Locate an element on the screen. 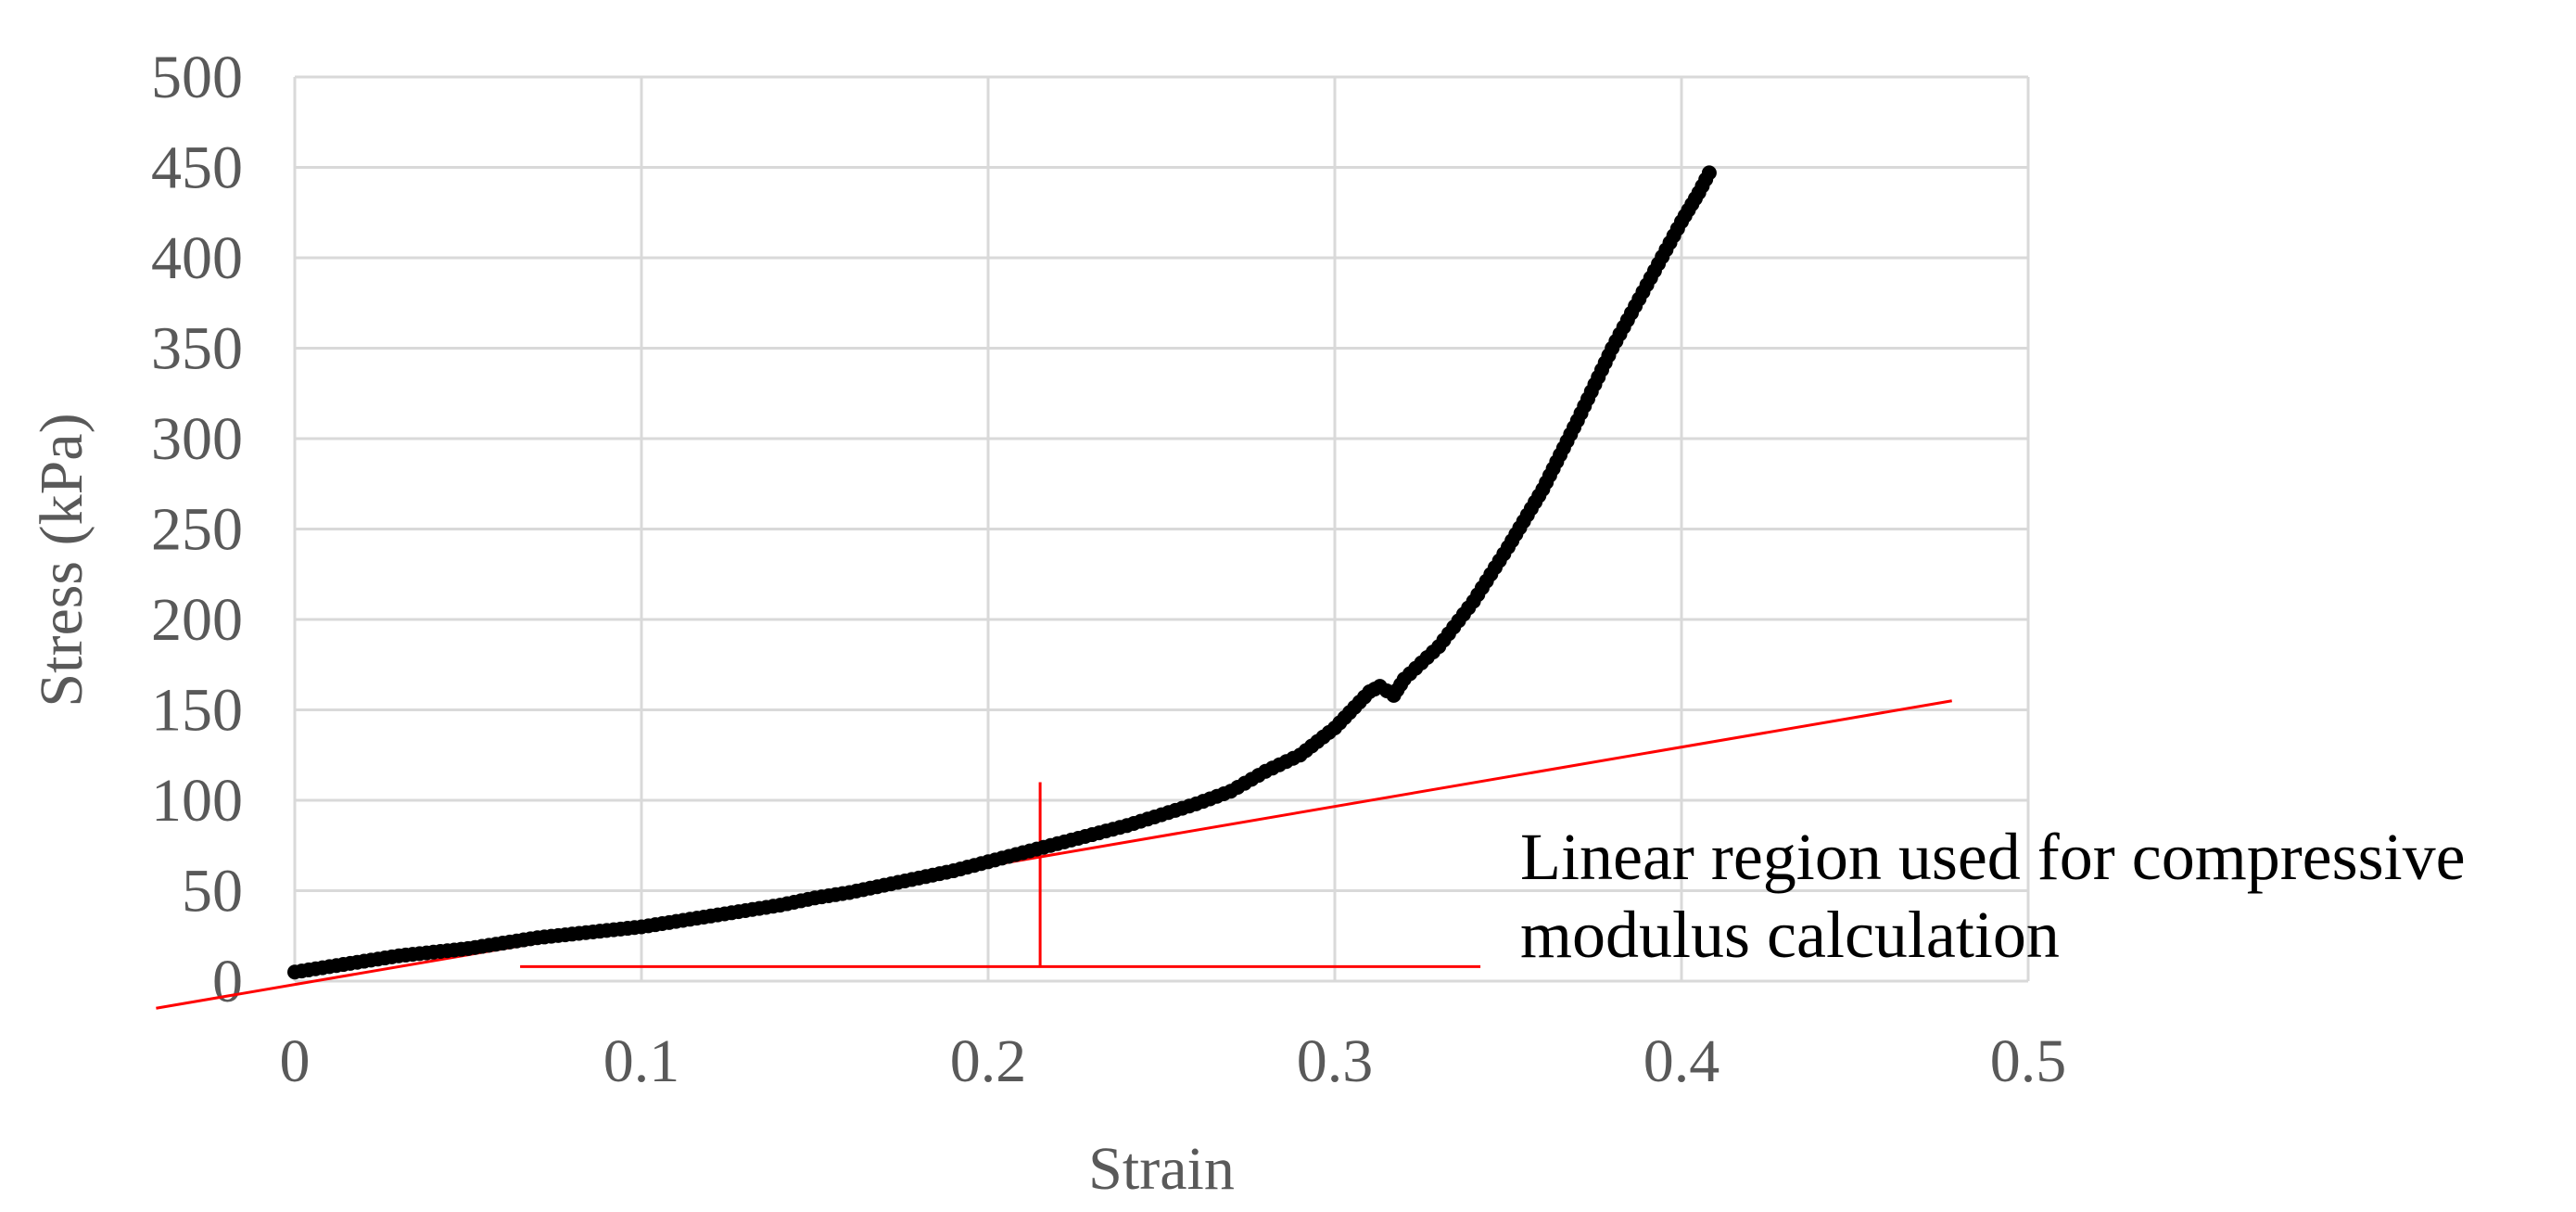 The image size is (2576, 1212). x-tick-label: 0.1 is located at coordinates (641, 1061).